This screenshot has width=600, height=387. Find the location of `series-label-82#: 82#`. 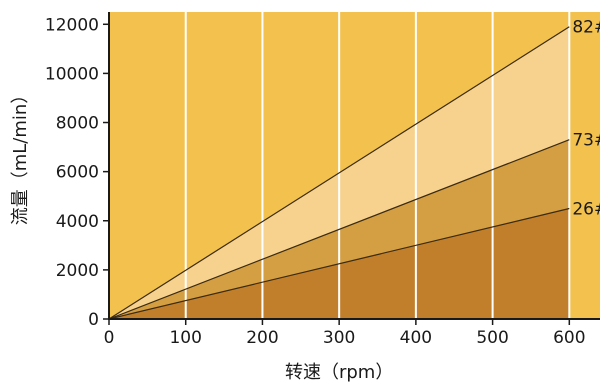

series-label-82#: 82# is located at coordinates (586, 28).